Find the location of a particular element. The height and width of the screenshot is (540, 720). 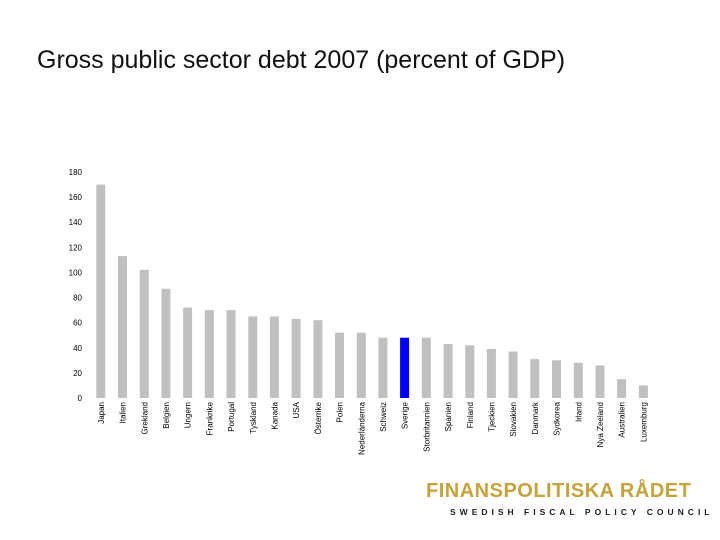

bar-tjeckien is located at coordinates (491, 373).